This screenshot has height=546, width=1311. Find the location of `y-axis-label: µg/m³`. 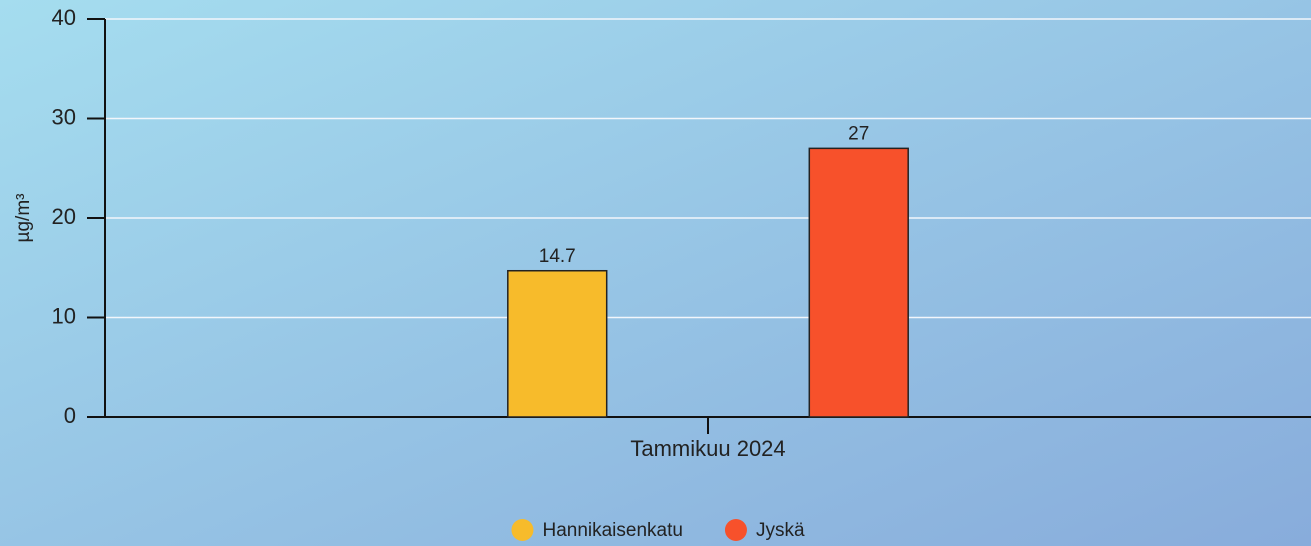

y-axis-label: µg/m³ is located at coordinates (23, 218).